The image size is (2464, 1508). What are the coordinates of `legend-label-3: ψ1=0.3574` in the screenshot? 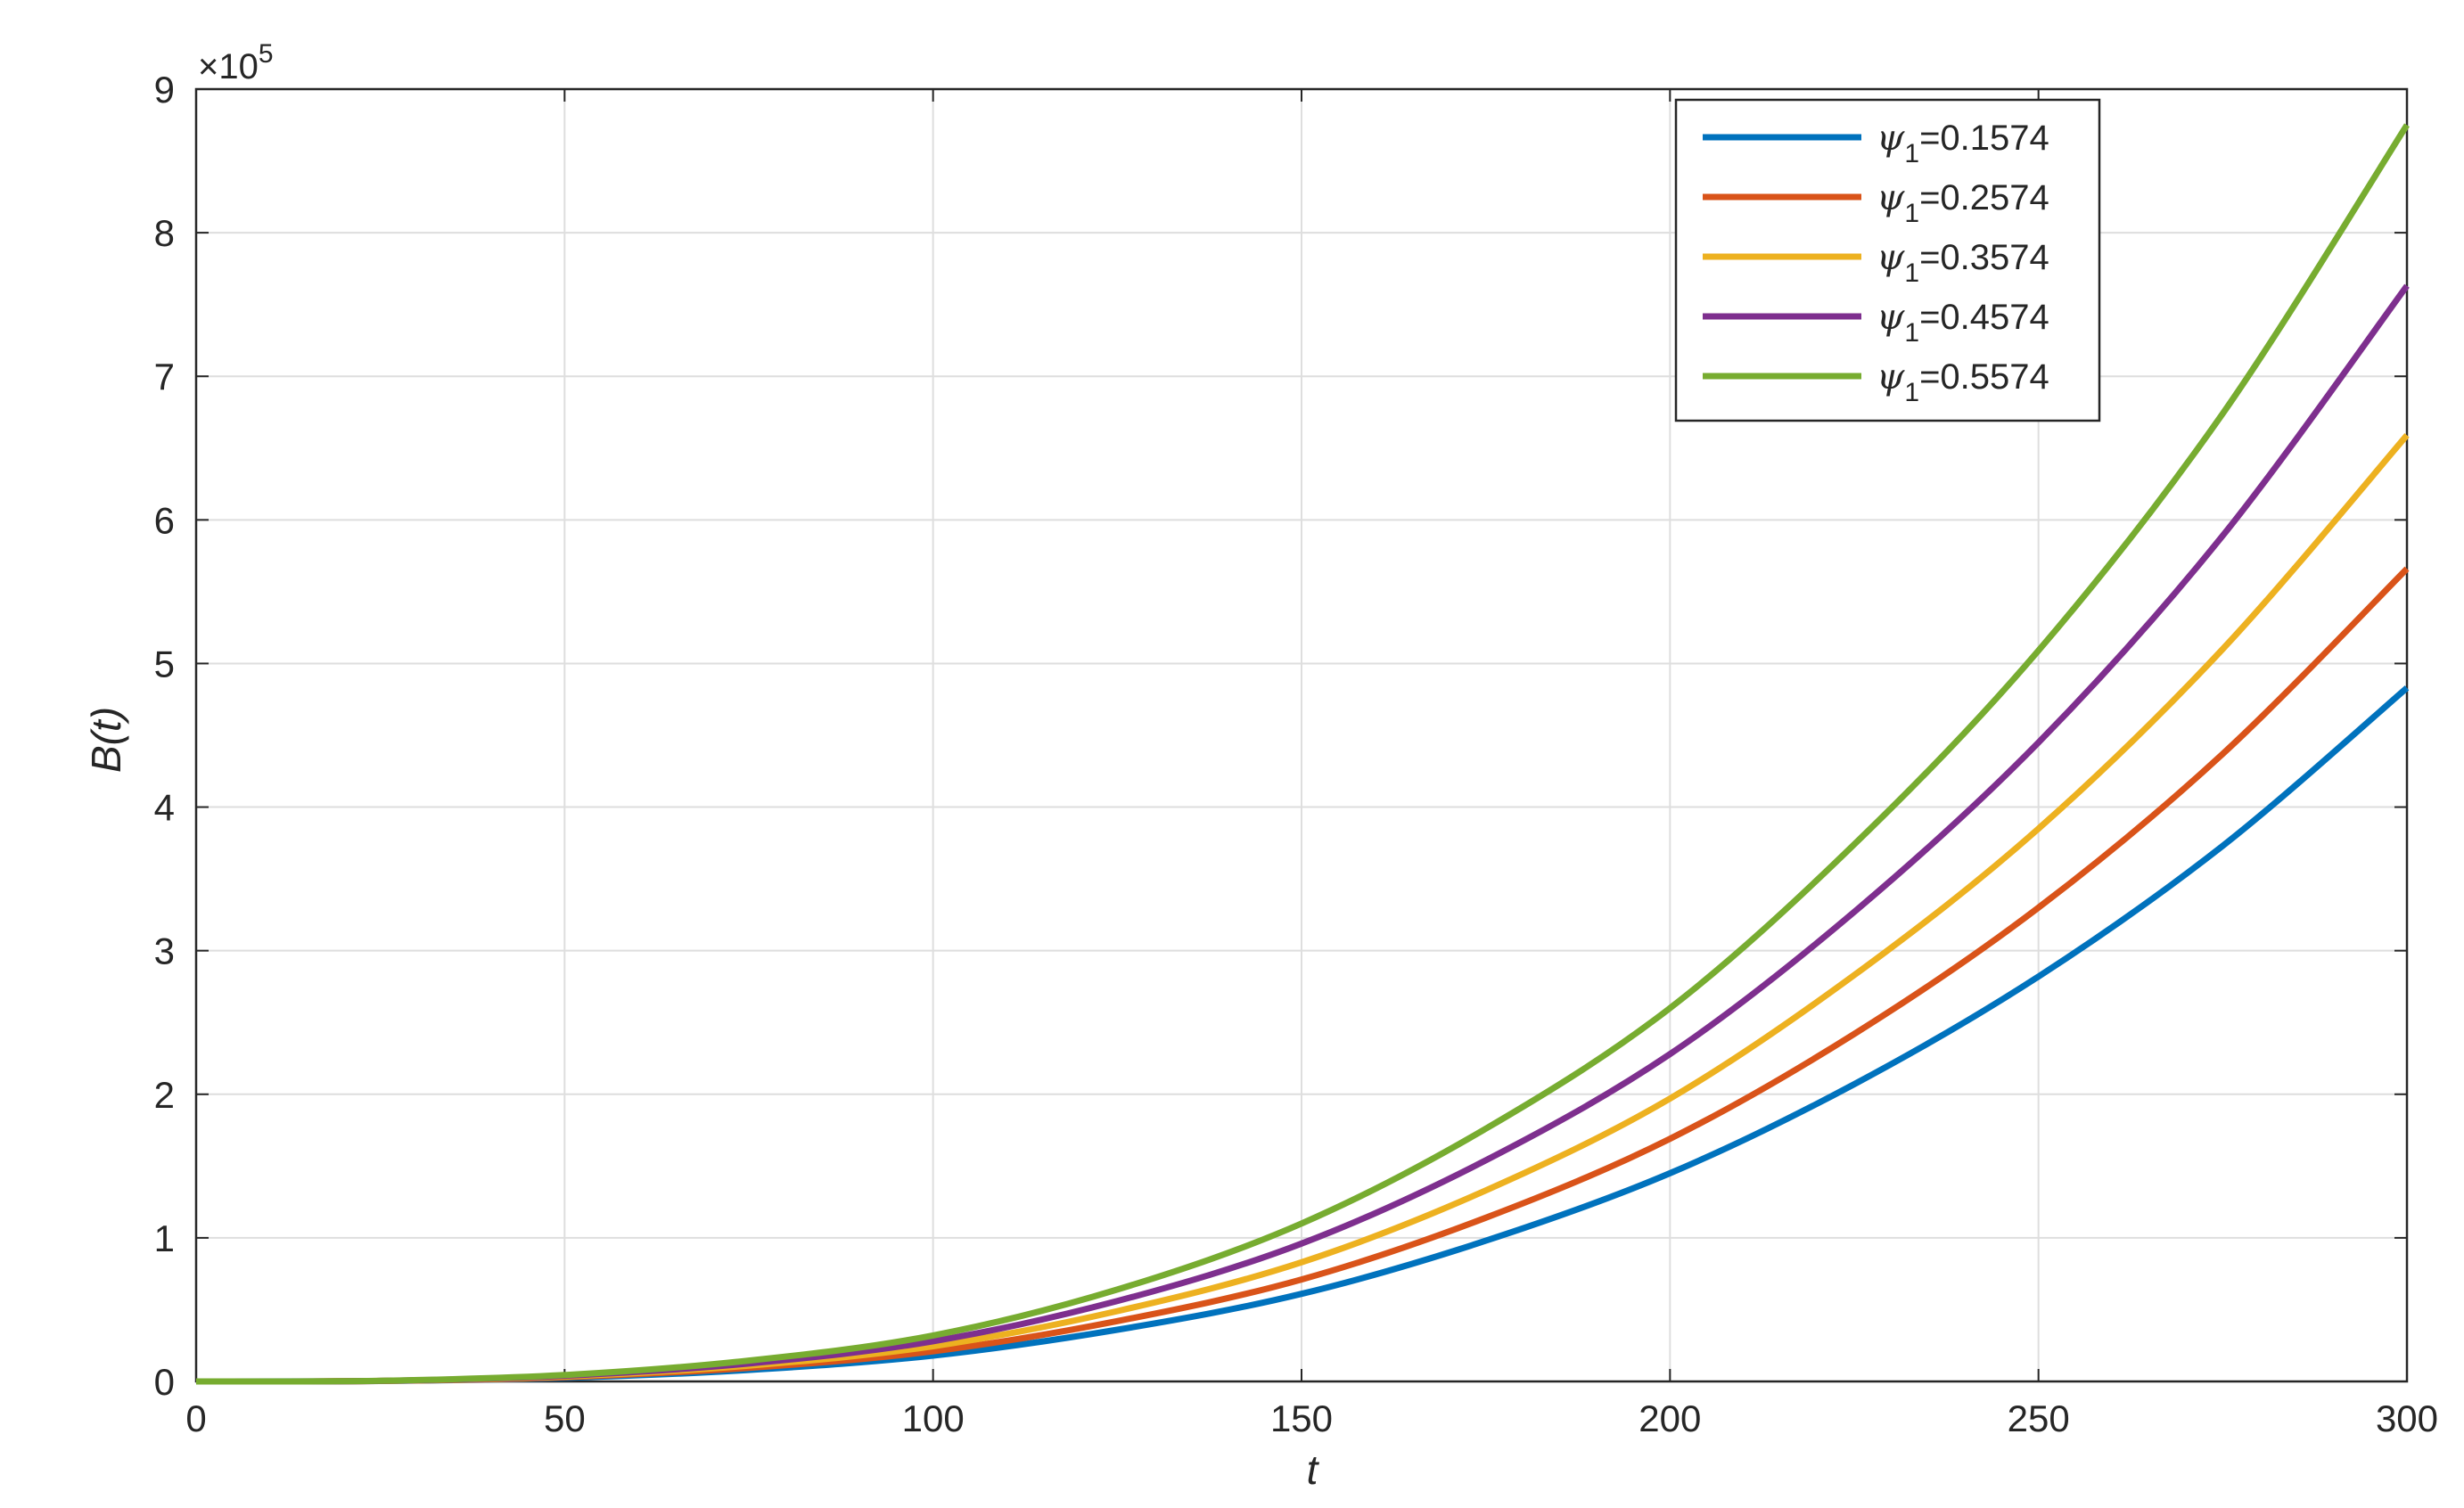 It's located at (1963, 262).